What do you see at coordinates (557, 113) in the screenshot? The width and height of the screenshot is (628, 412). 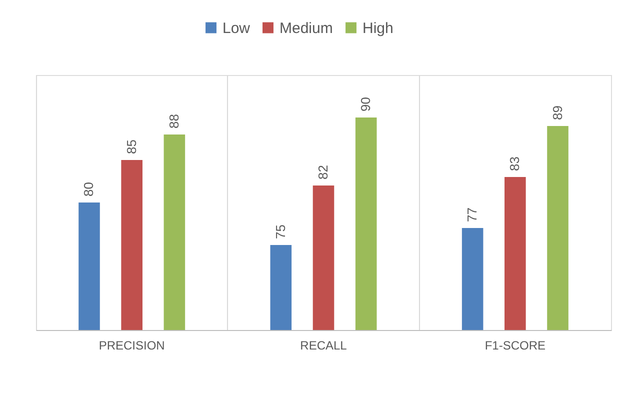 I see `data-label: 89` at bounding box center [557, 113].